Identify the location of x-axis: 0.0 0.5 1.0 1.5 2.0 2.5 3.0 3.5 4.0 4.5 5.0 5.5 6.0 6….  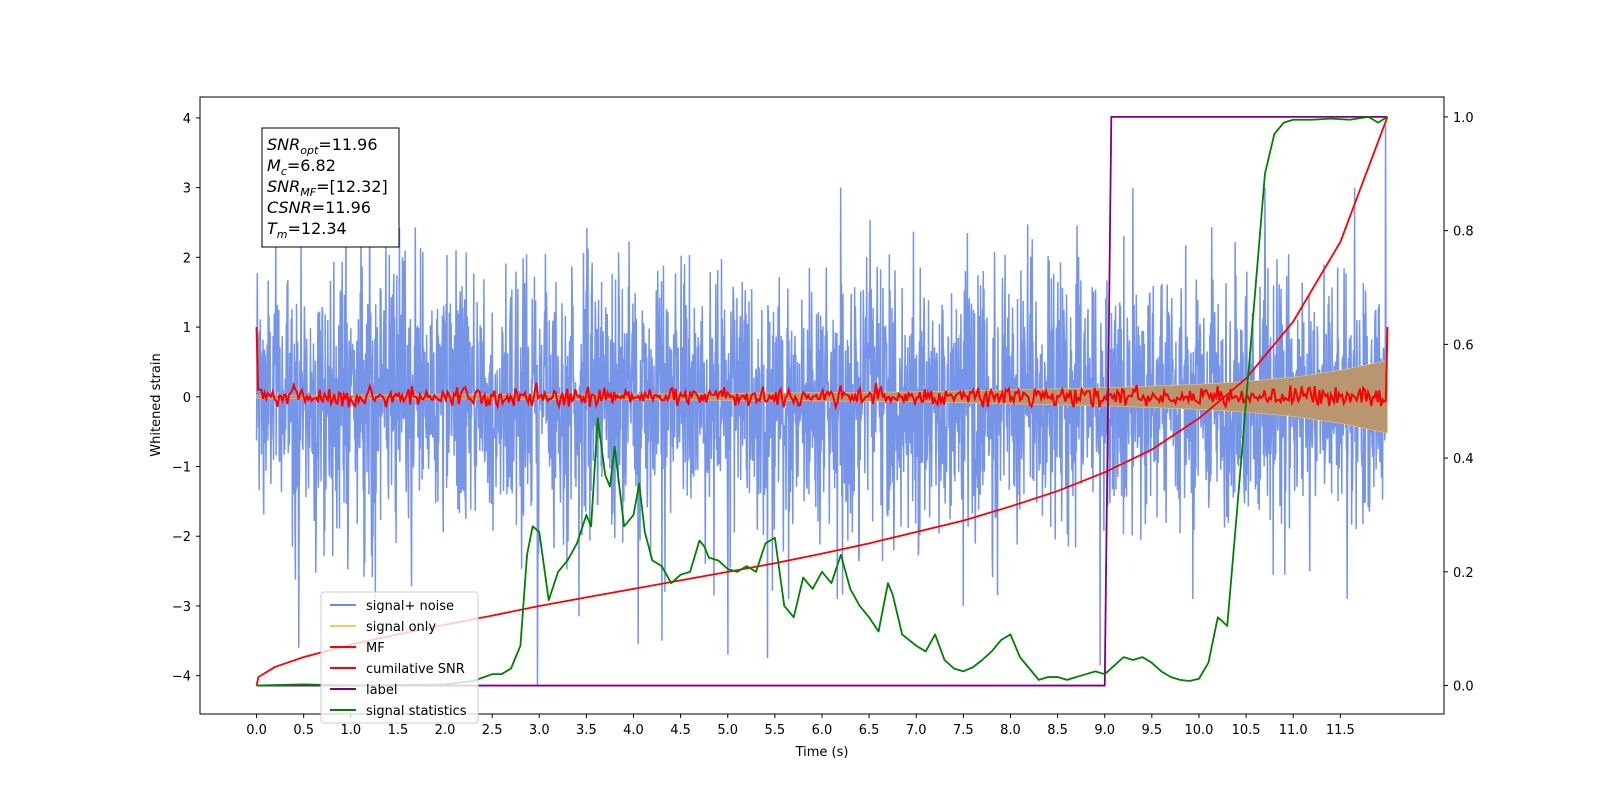
(800, 726).